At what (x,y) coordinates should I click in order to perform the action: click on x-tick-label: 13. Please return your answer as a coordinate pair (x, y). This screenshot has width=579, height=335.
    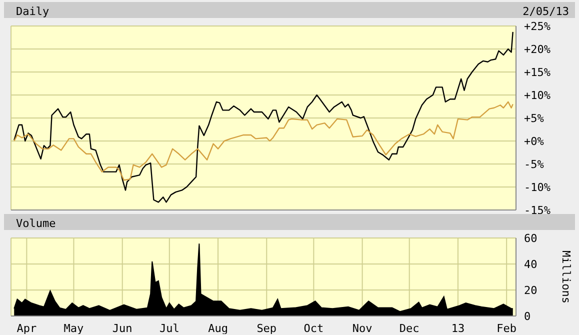
    Looking at the image, I should click on (458, 328).